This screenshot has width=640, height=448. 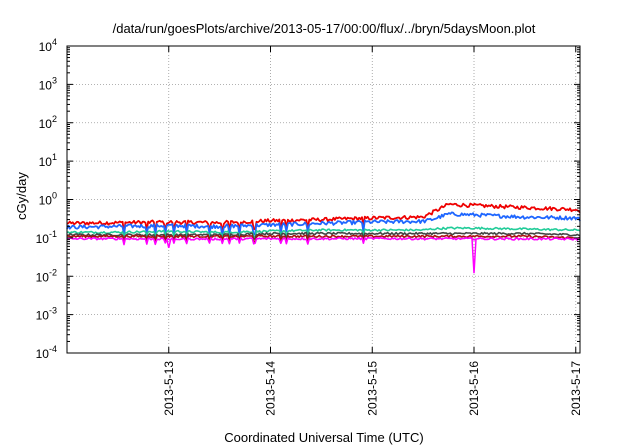 I want to click on y-tick-label: 10⁻², so click(x=46, y=275).